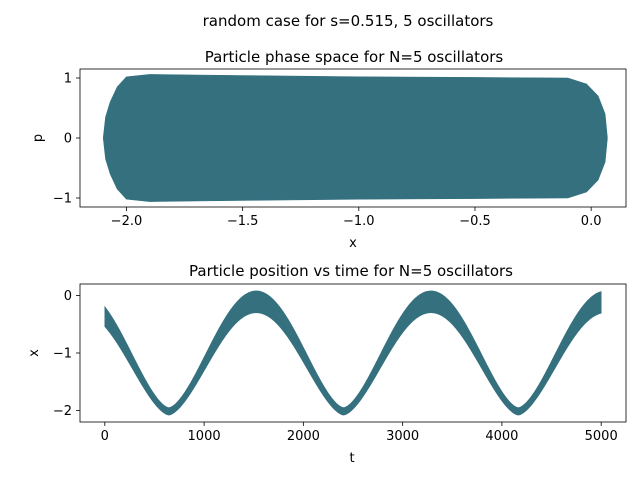  Describe the element at coordinates (68, 296) in the screenshot. I see `position-time-ytick-label: 0` at that location.